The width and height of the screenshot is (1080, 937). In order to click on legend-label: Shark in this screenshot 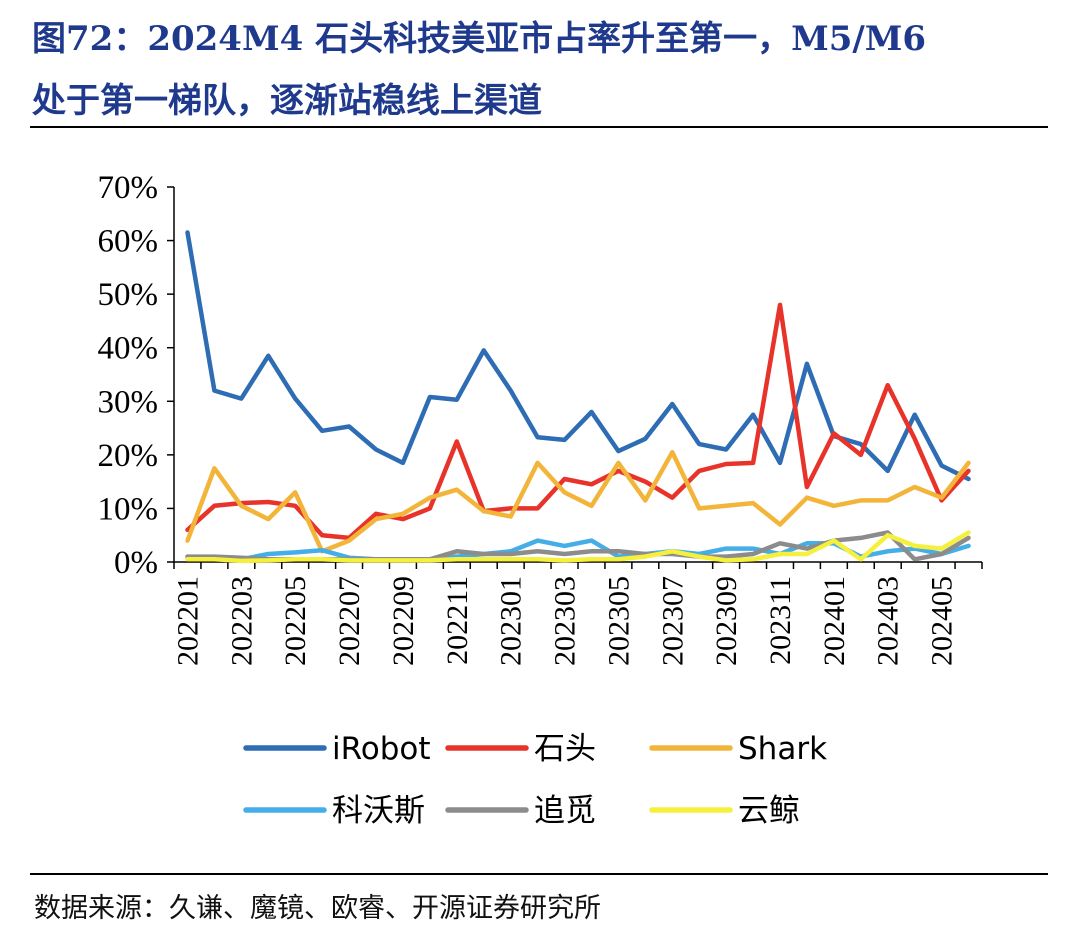, I will do `click(782, 749)`.